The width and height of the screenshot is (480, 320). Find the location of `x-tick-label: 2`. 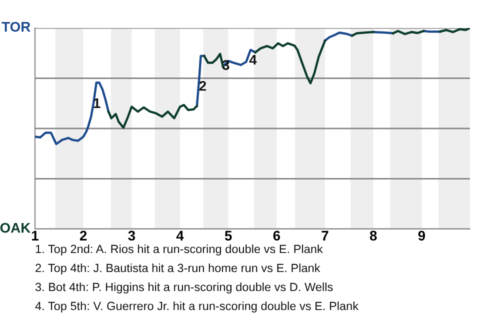

x-tick-label: 2 is located at coordinates (83, 235).